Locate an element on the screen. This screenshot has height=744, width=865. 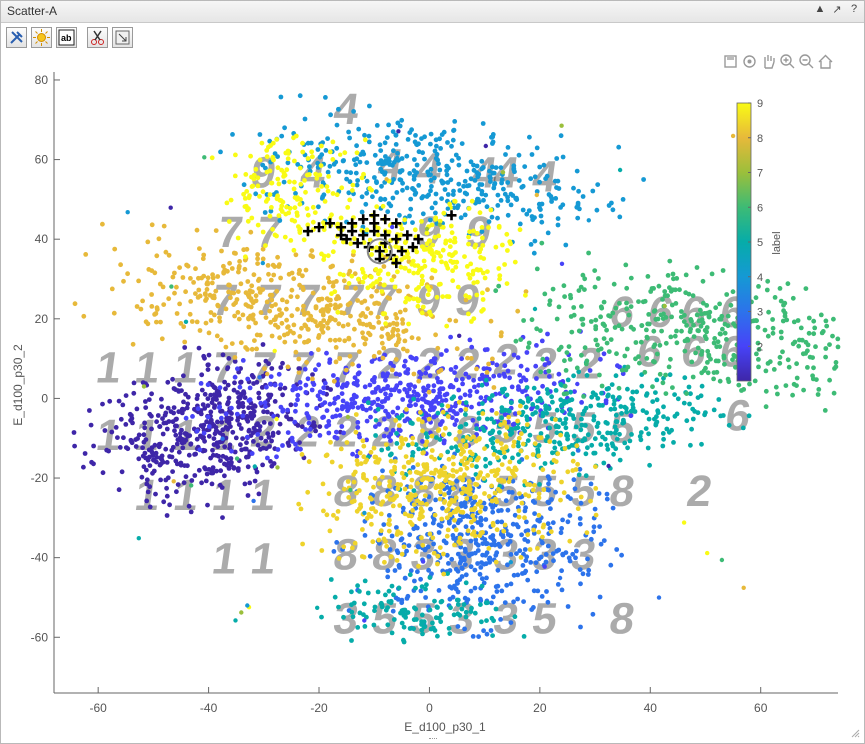
dock-button is located at coordinates (122, 37).